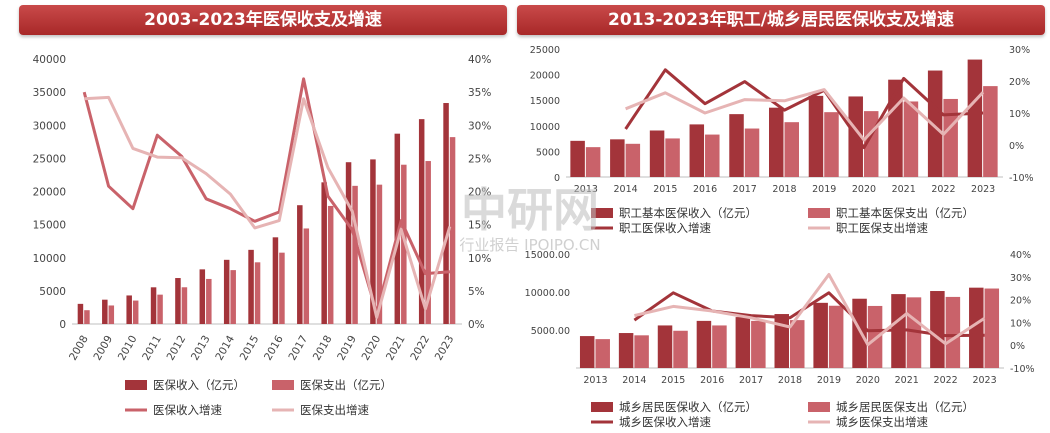 Image resolution: width=1050 pixels, height=433 pixels. I want to click on legend-label: 医保收入（亿元）, so click(199, 385).